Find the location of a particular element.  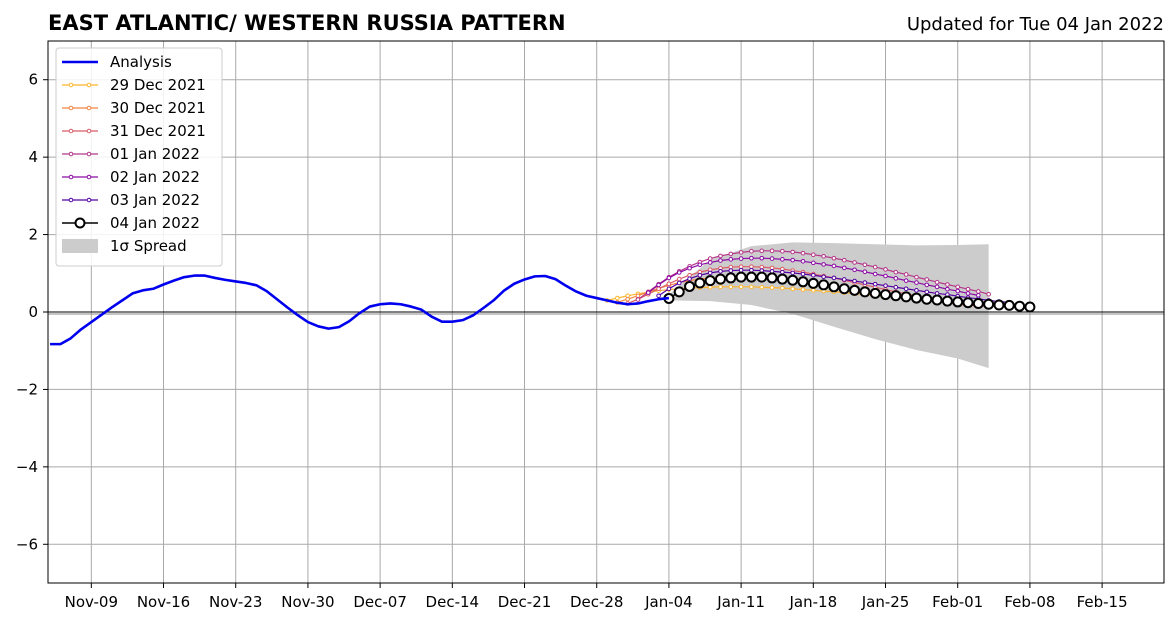

data-layer is located at coordinates (543, 297).